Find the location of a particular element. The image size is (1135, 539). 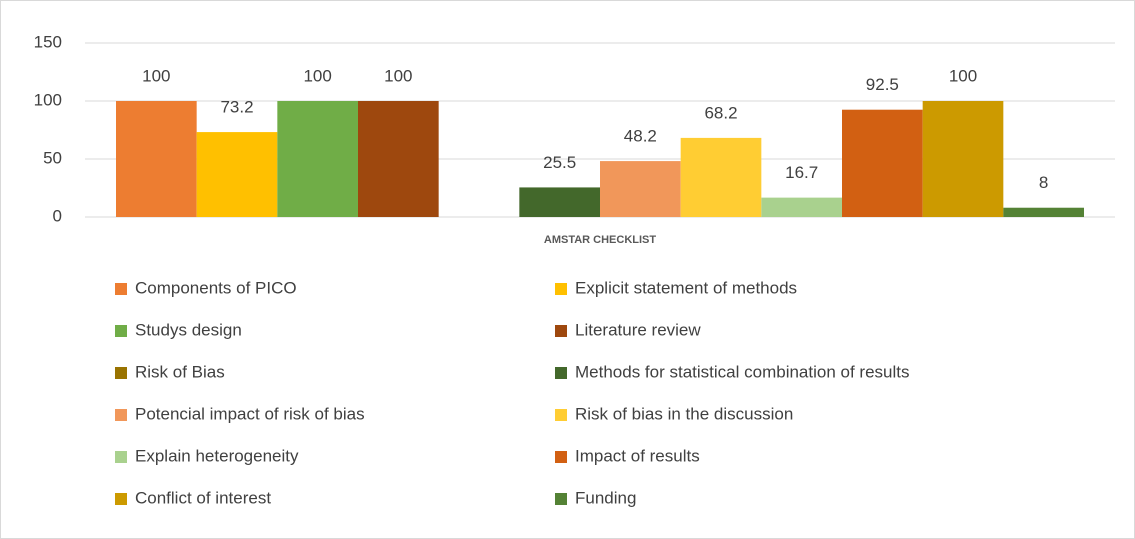

data-label: 16.7 is located at coordinates (801, 172).